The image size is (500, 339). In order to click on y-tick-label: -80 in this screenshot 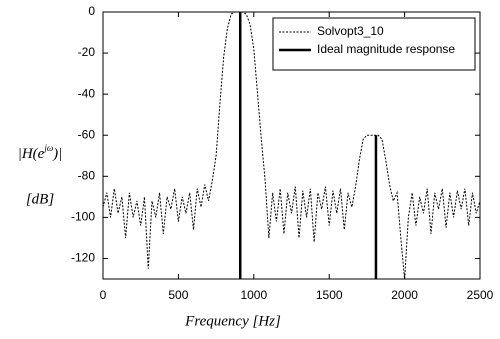, I will do `click(87, 175)`.